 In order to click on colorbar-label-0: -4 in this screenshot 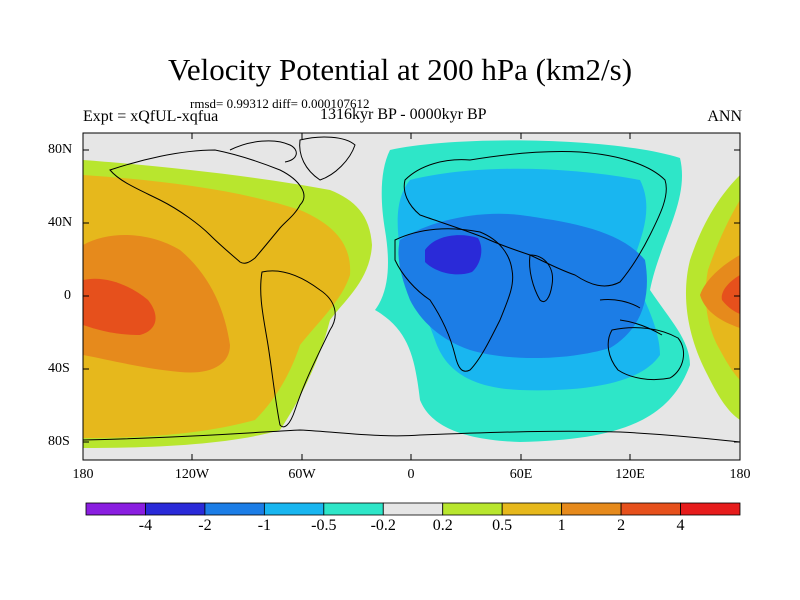, I will do `click(145, 525)`.